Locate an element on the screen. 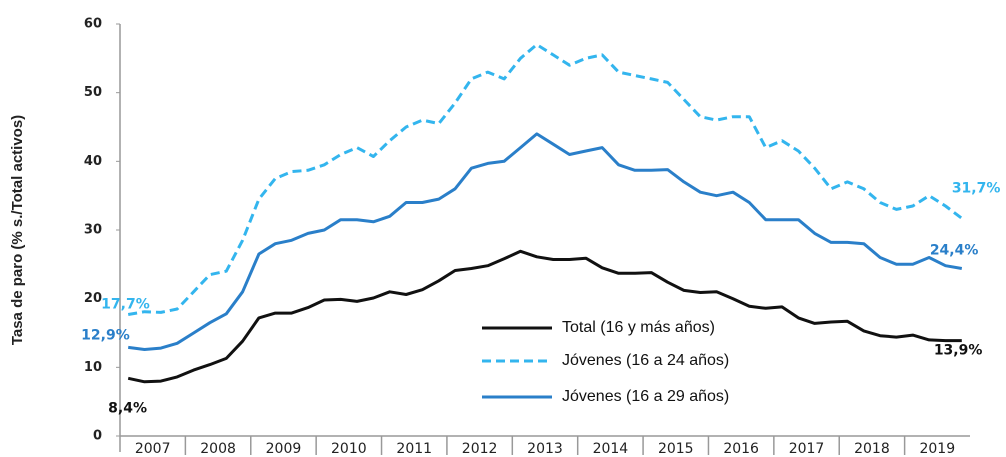 Image resolution: width=1006 pixels, height=457 pixels. x-tick-label: 2010 is located at coordinates (349, 449).